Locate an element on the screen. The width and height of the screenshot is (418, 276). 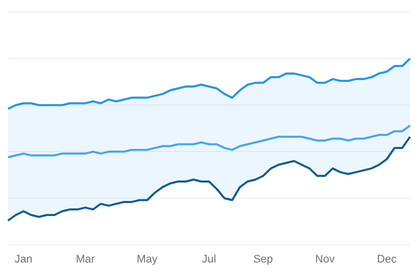
x-tick-label: Nov is located at coordinates (325, 259).